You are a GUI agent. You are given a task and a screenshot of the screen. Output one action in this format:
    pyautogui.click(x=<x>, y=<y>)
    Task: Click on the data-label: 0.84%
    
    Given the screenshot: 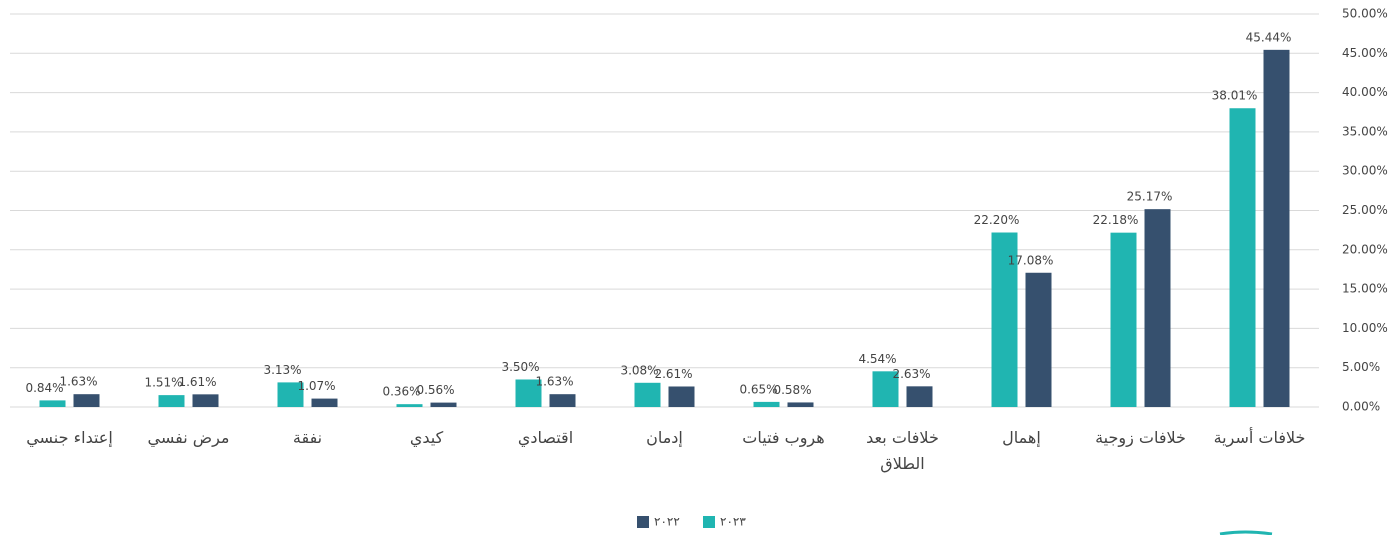 What is the action you would take?
    pyautogui.click(x=44, y=388)
    